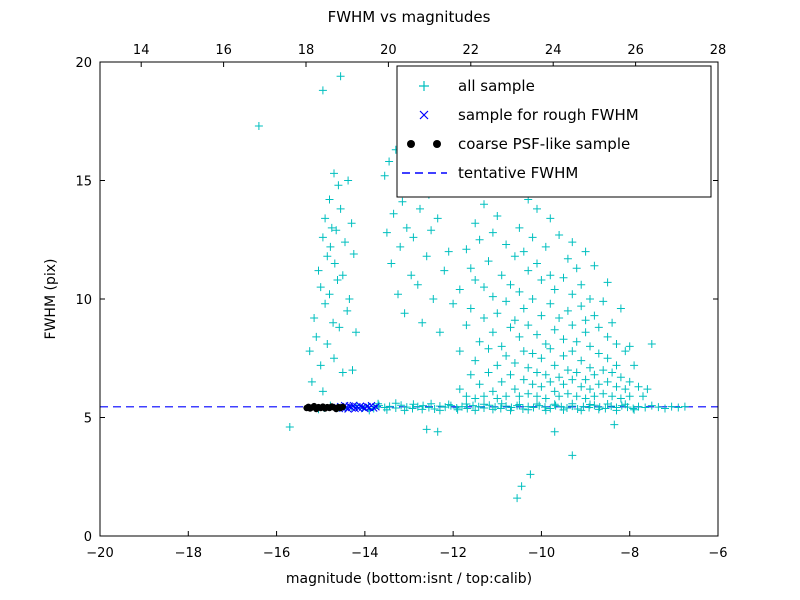 This screenshot has width=800, height=600. What do you see at coordinates (717, 553) in the screenshot?
I see `x-tick-label: −6` at bounding box center [717, 553].